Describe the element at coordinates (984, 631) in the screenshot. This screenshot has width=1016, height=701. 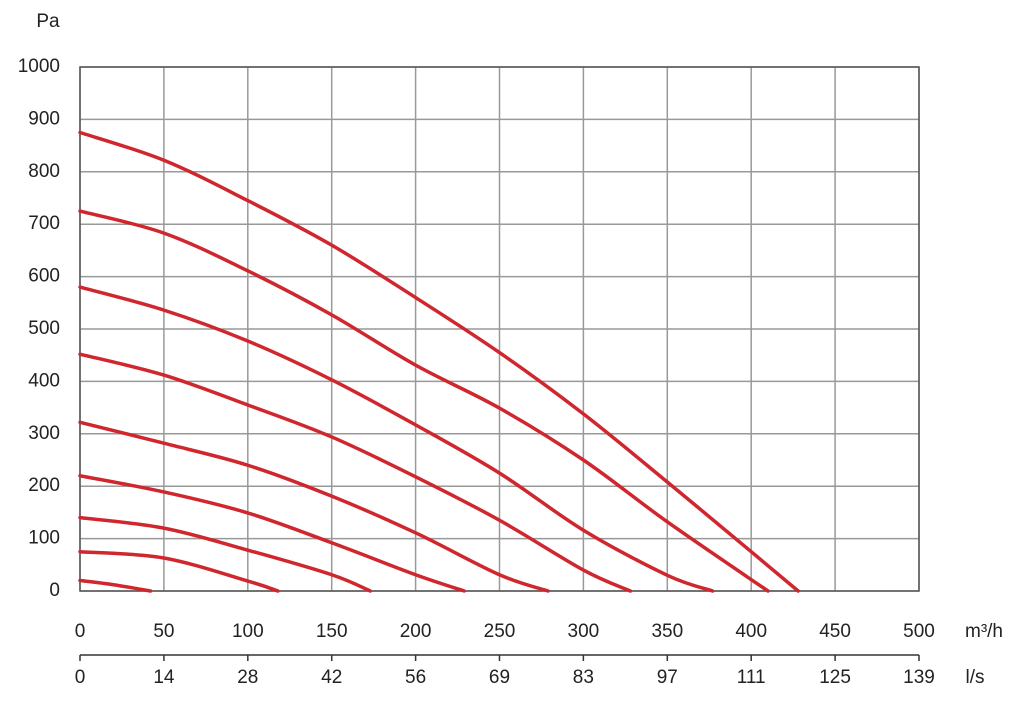
I see `x-unit: m³/h` at that location.